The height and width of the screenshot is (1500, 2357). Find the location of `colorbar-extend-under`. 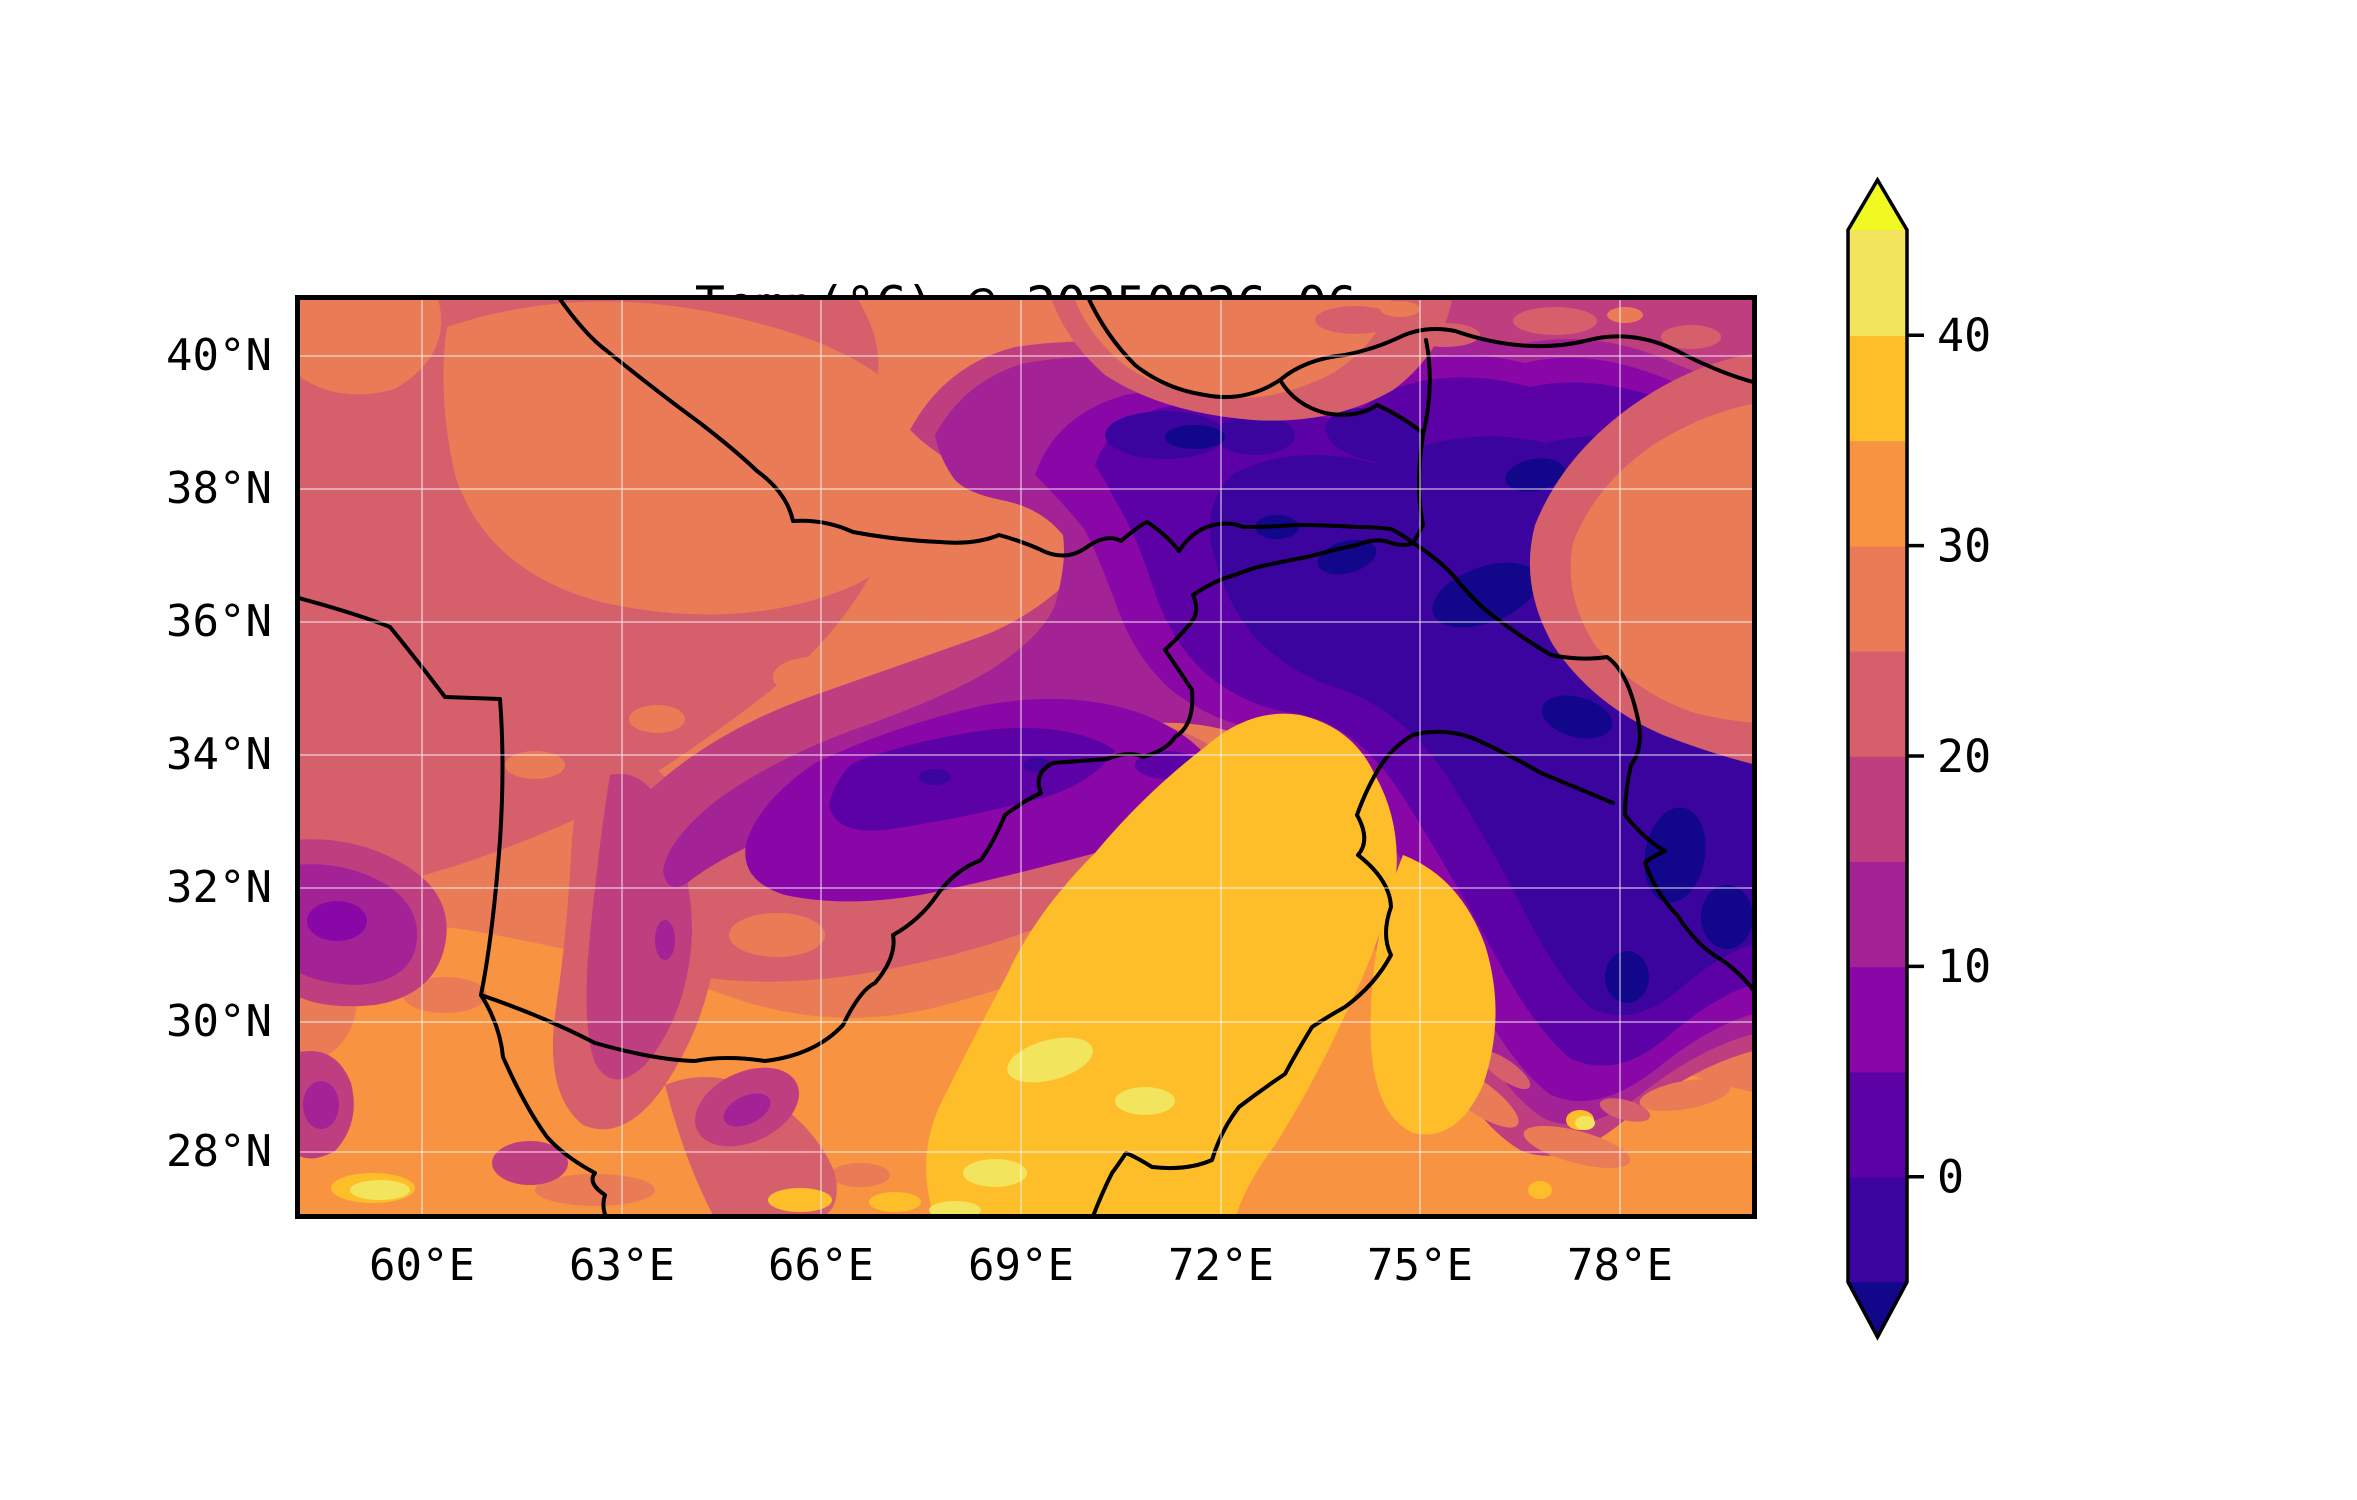

colorbar-extend-under is located at coordinates (1877, 1309).